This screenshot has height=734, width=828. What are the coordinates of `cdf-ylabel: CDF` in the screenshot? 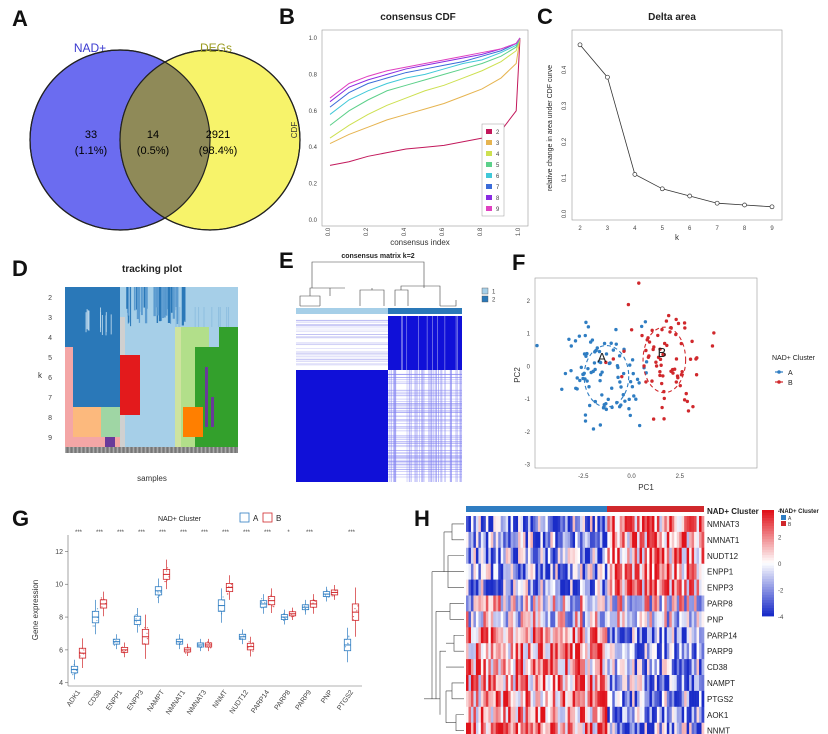 It's located at (294, 130).